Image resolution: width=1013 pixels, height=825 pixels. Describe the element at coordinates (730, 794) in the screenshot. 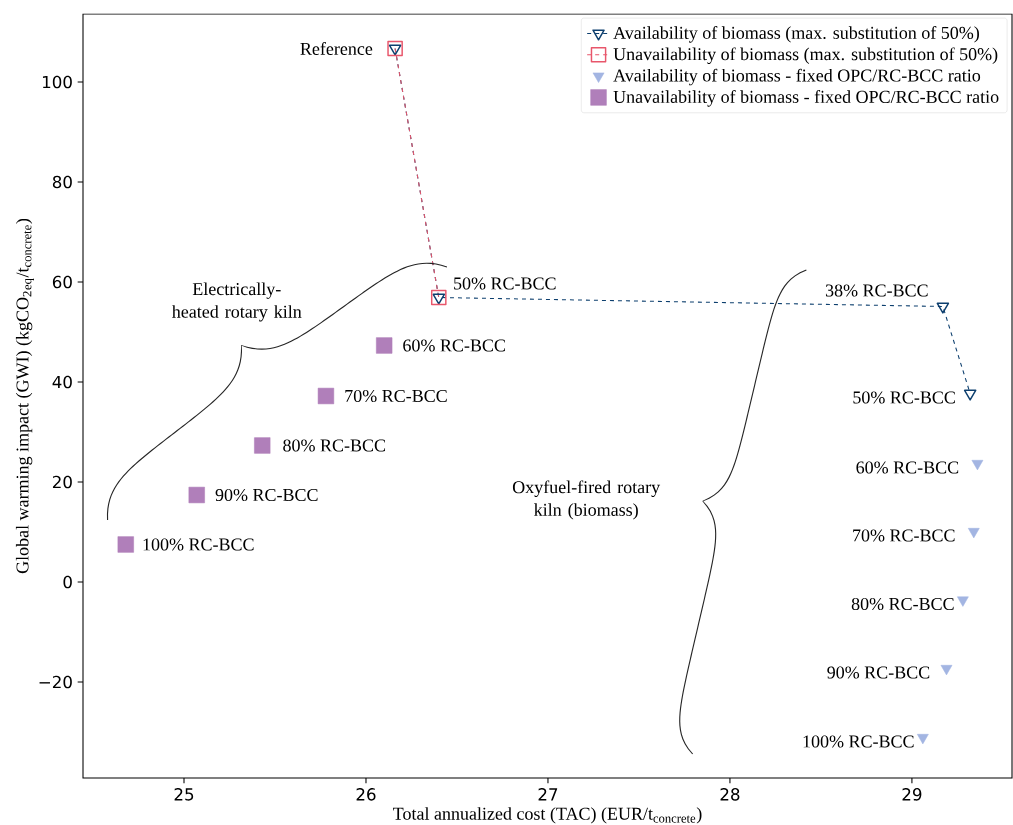

I see `x-tick-label: 28` at that location.